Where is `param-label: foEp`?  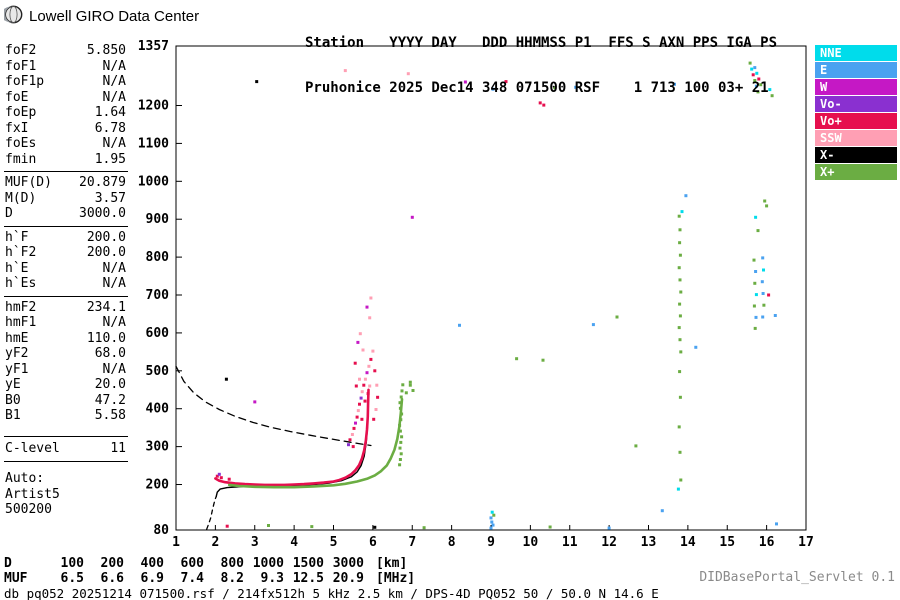
param-label: foEp is located at coordinates (21, 112).